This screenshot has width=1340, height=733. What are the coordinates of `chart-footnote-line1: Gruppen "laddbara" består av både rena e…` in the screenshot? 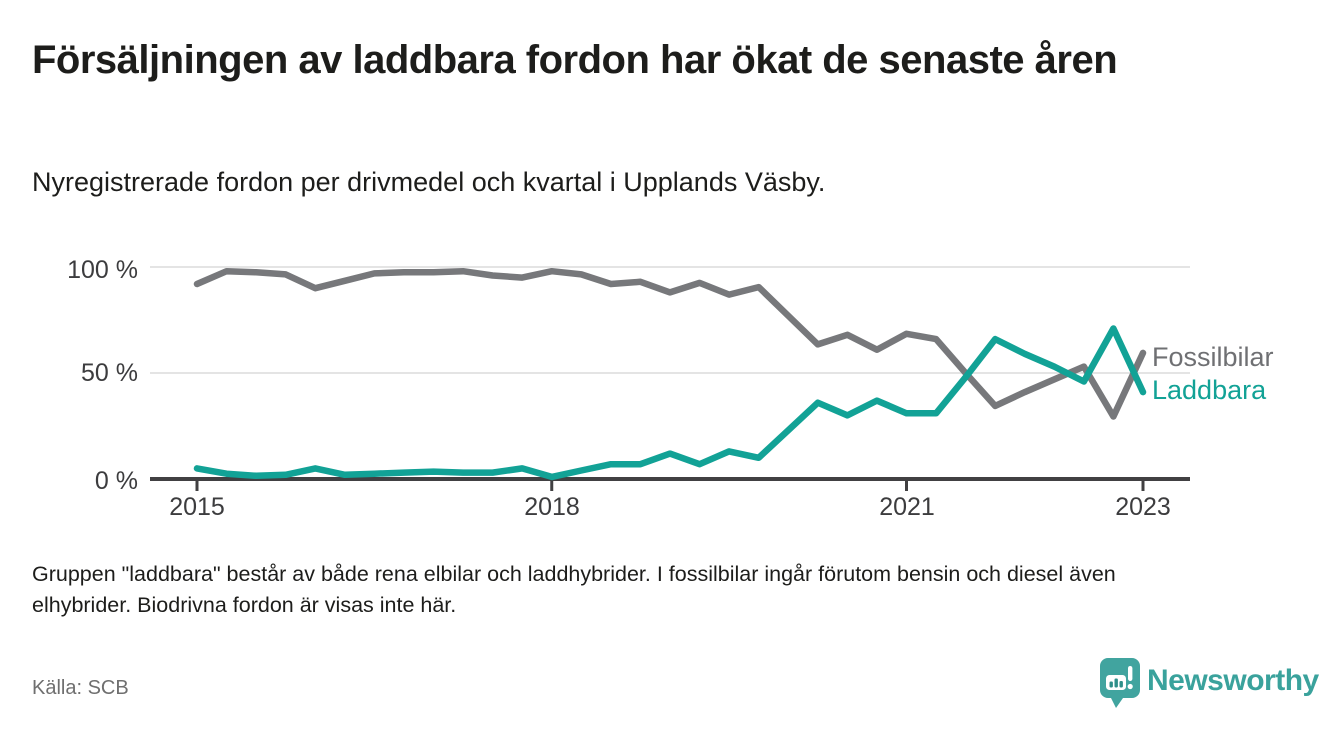 It's located at (574, 574).